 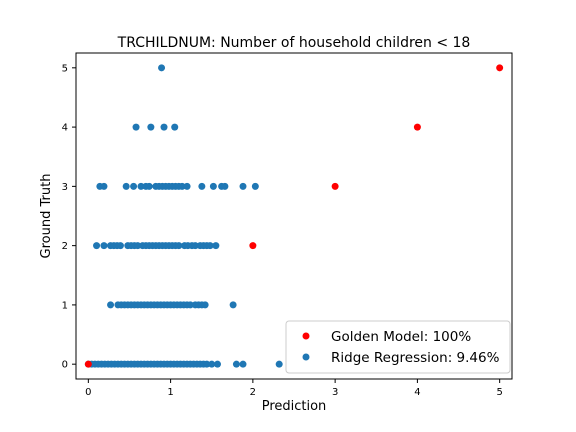 I want to click on y-axis: 0 1 2 3 4 5, so click(x=69, y=217).